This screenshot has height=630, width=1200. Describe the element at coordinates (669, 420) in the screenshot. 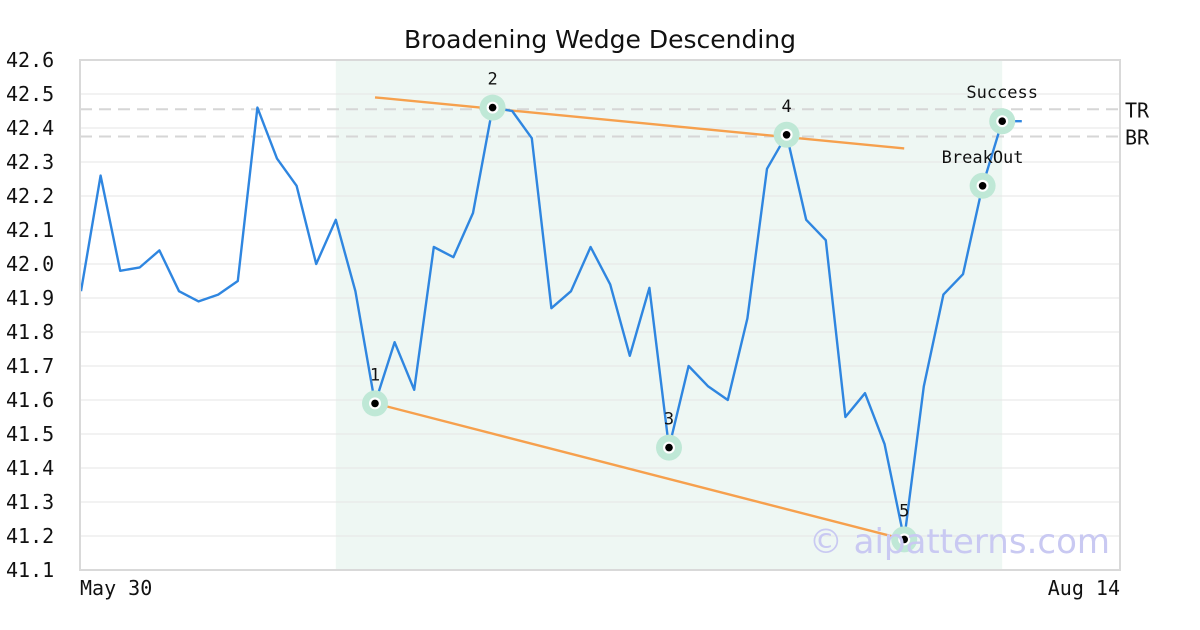

I see `point-label: 3` at that location.